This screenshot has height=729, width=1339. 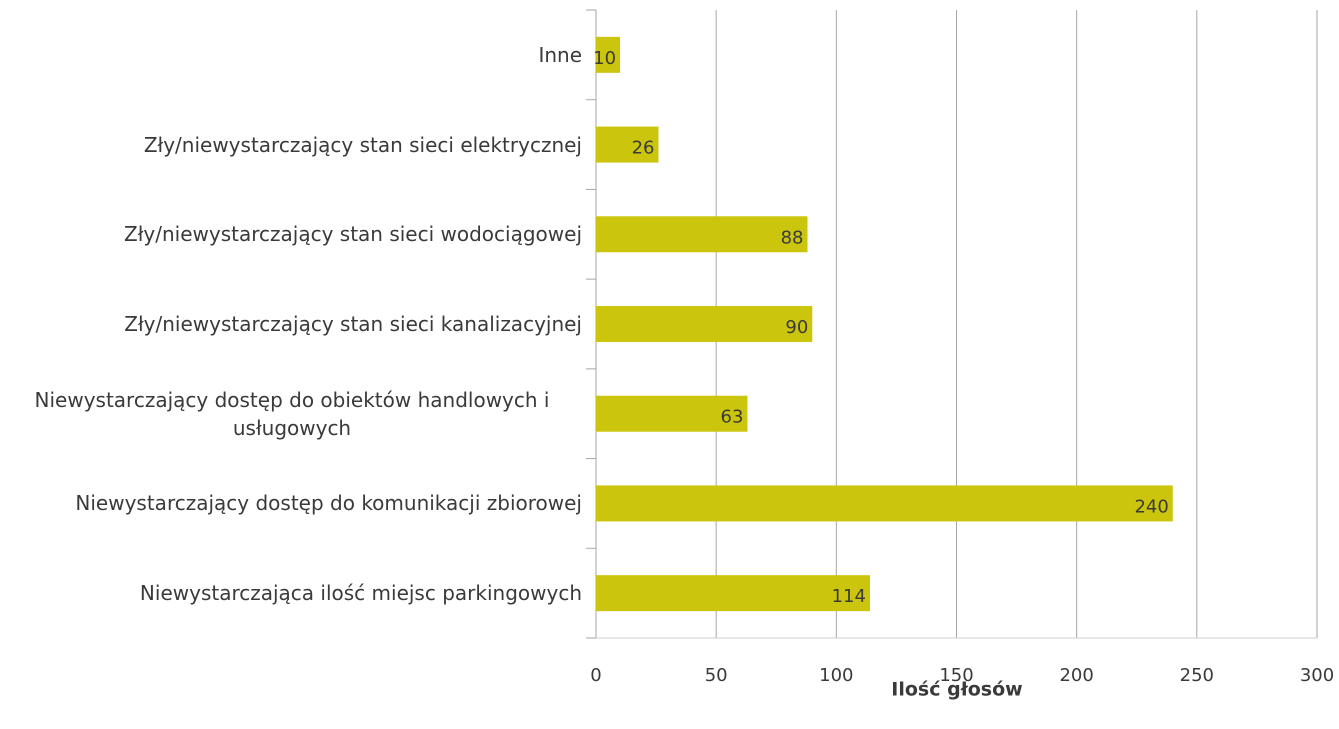 I want to click on y-tick-label: Inne, so click(x=560, y=54).